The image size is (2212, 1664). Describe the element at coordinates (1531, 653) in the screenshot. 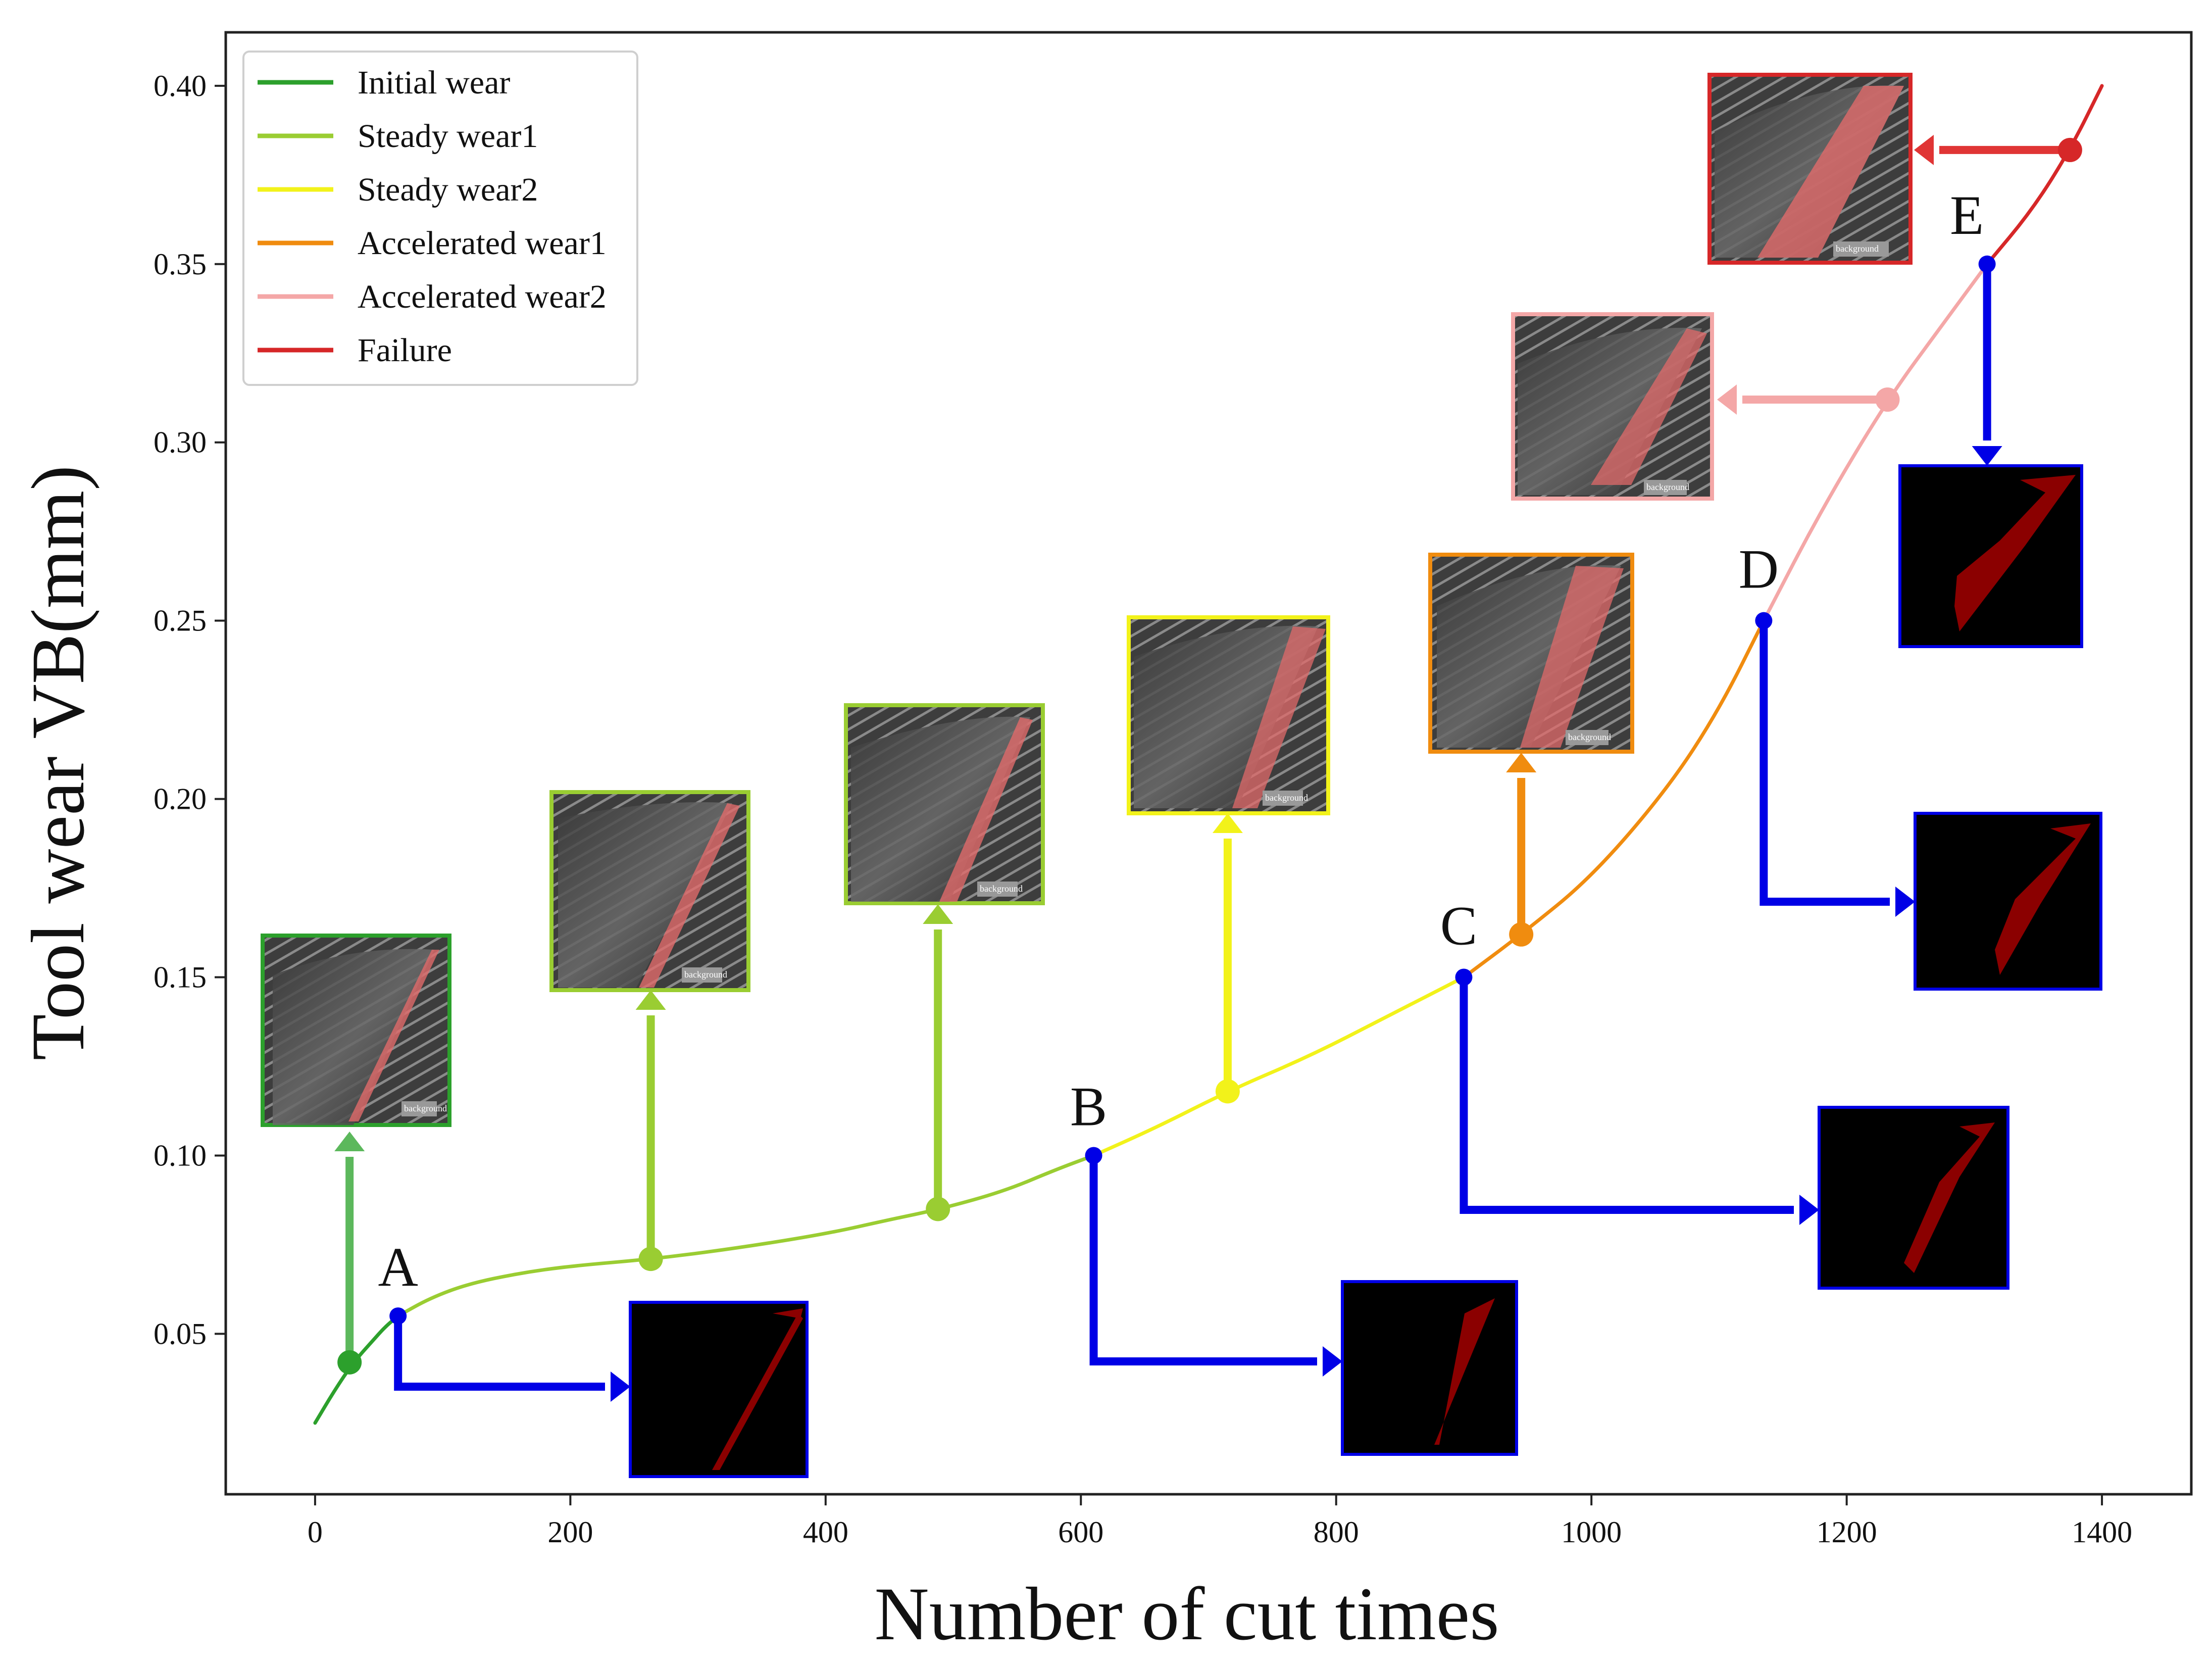

I see `raw-image-accelerated-wear1: background` at that location.